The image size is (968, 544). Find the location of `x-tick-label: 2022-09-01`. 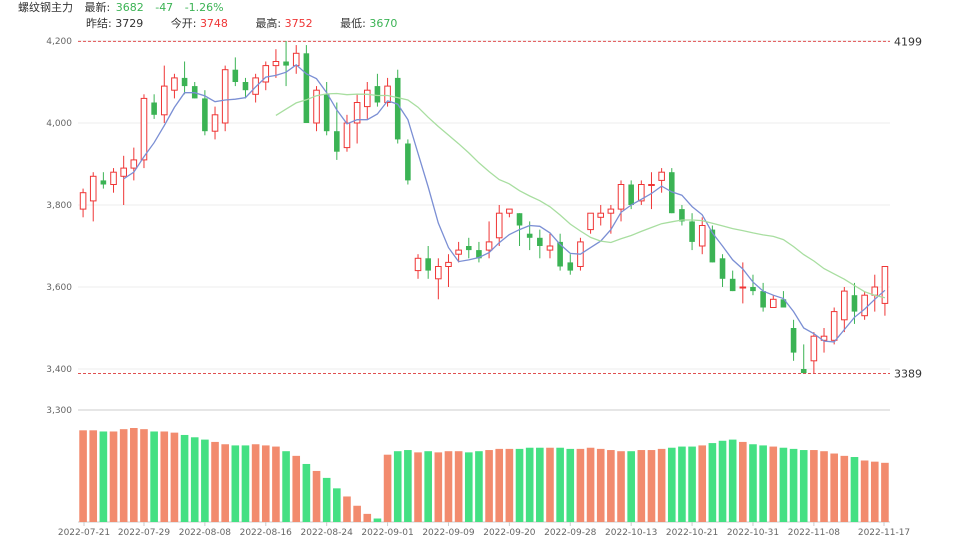

x-tick-label: 2022-09-01 is located at coordinates (387, 533).